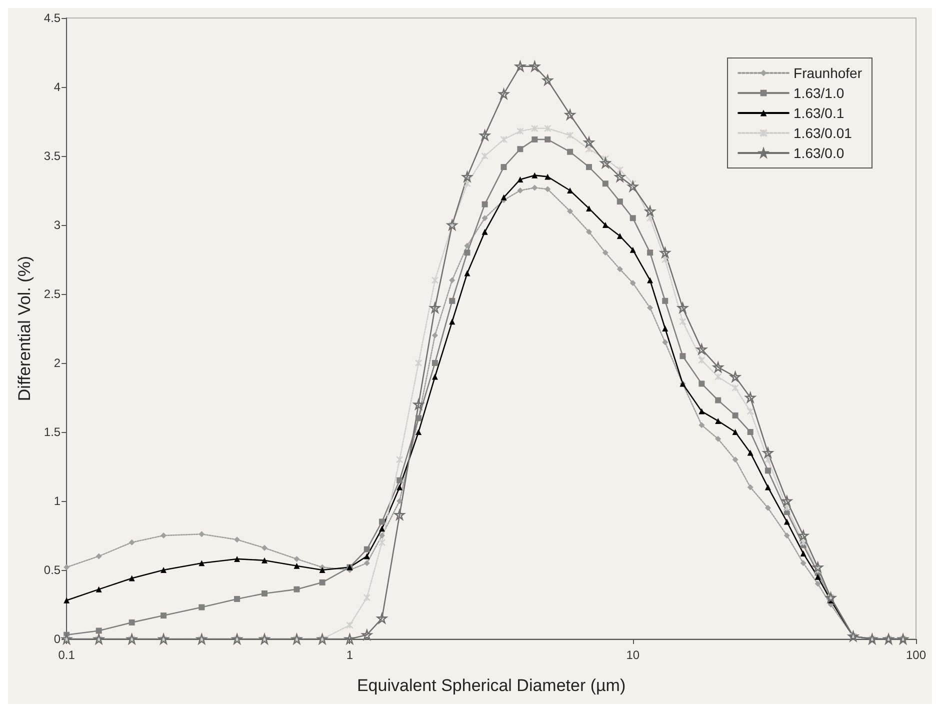  I want to click on legend-label: 1.63/0.01, so click(823, 133).